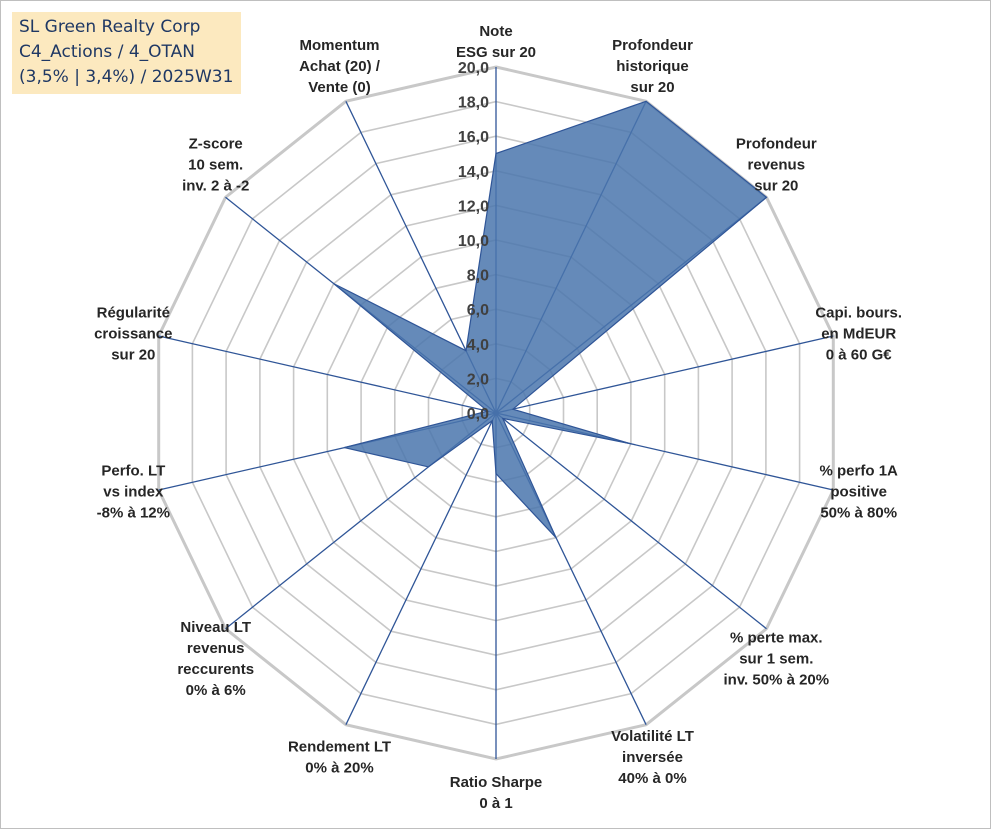 This screenshot has height=829, width=991. What do you see at coordinates (215, 669) in the screenshot?
I see `axis-label-line: reccurents` at bounding box center [215, 669].